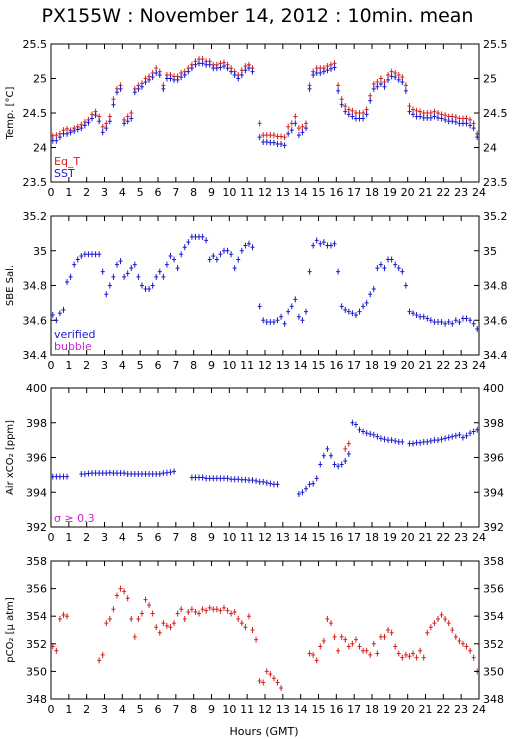 Image resolution: width=515 pixels, height=739 pixels. I want to click on x-tick-label: 12, so click(265, 365).